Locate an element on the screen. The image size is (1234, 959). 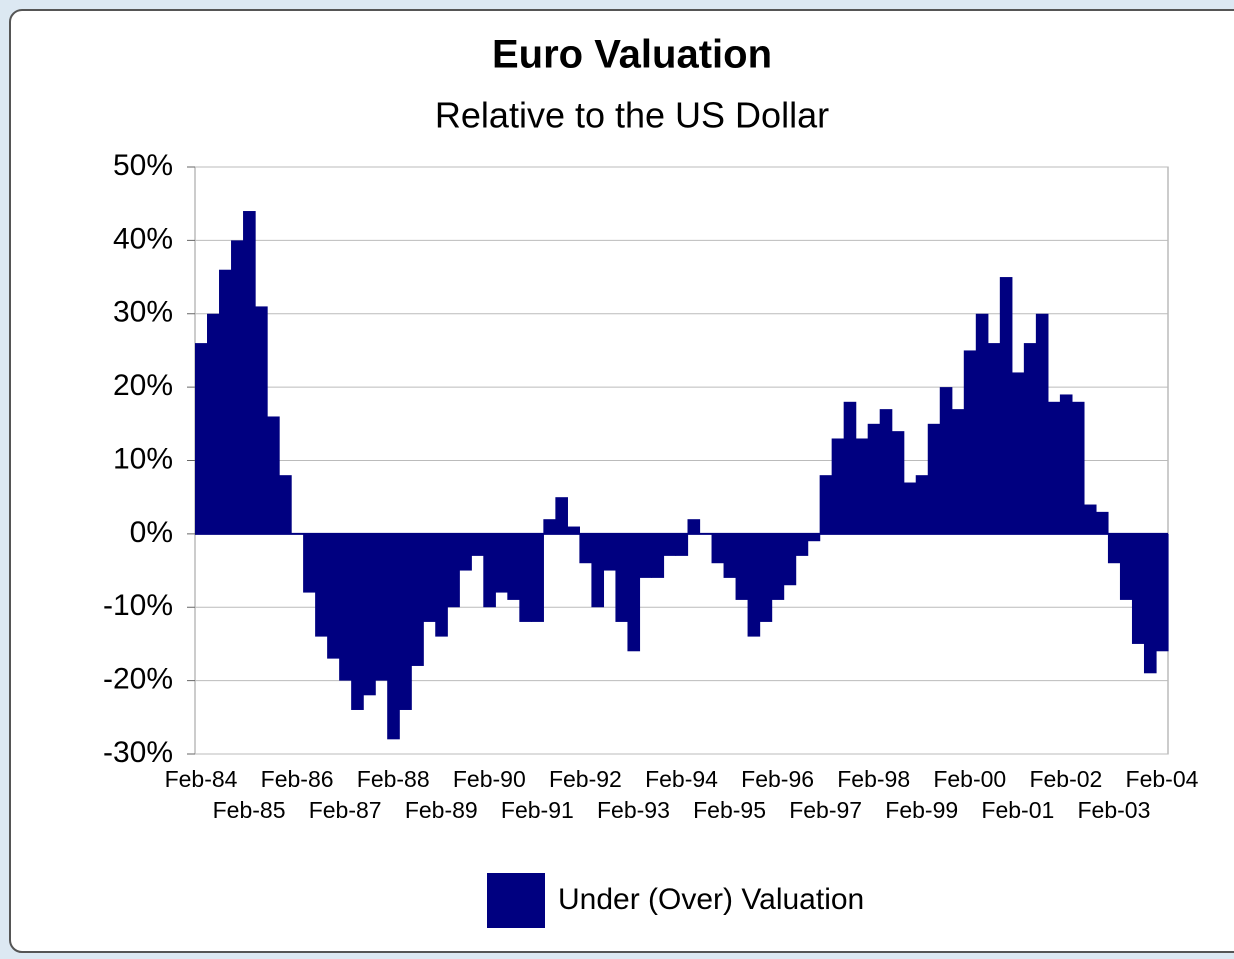
y-tick-label: 50% is located at coordinates (143, 165).